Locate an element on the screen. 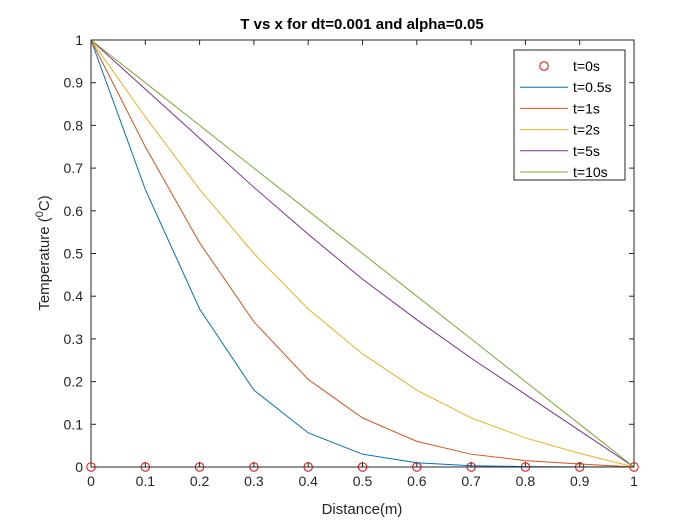 Image resolution: width=700 pixels, height=530 pixels. legend-item-t-10s: t=10s is located at coordinates (564, 172).